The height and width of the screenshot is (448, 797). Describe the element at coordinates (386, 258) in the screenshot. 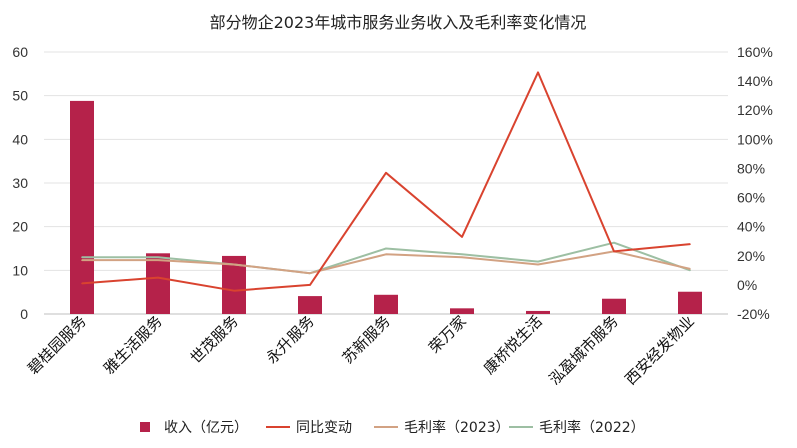

I see `gross-margin-2022-line` at that location.